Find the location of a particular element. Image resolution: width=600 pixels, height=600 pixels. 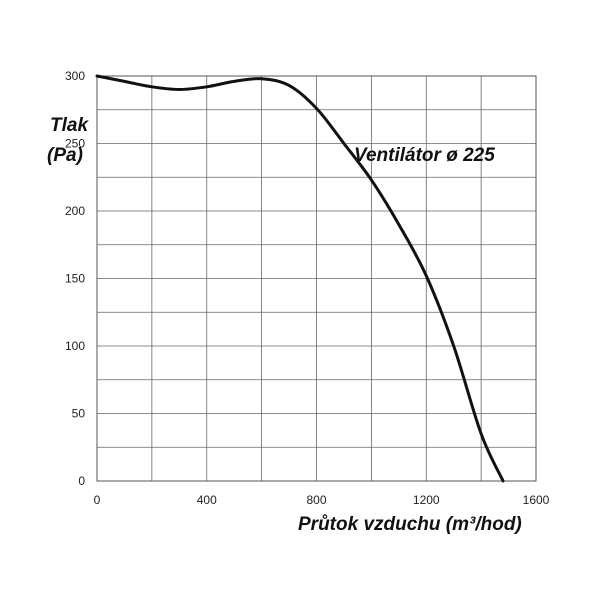

y-tick-label: 50 is located at coordinates (79, 414).